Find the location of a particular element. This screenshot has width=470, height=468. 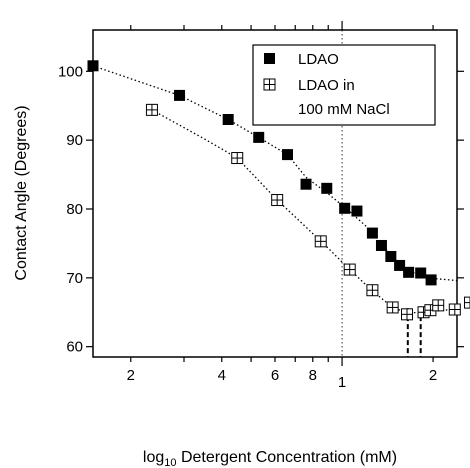

legend-marker-ldao-nacl is located at coordinates (269, 84).